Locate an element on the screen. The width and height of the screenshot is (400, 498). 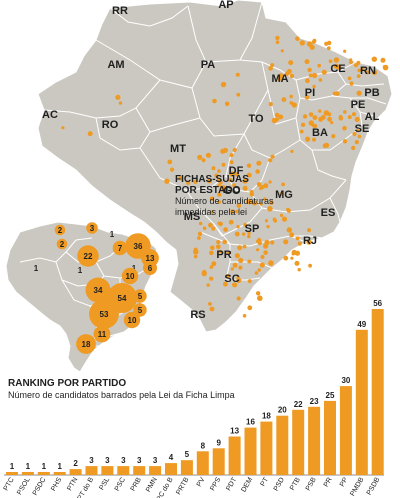
party-tick-label: PC do B is located at coordinates (165, 487).